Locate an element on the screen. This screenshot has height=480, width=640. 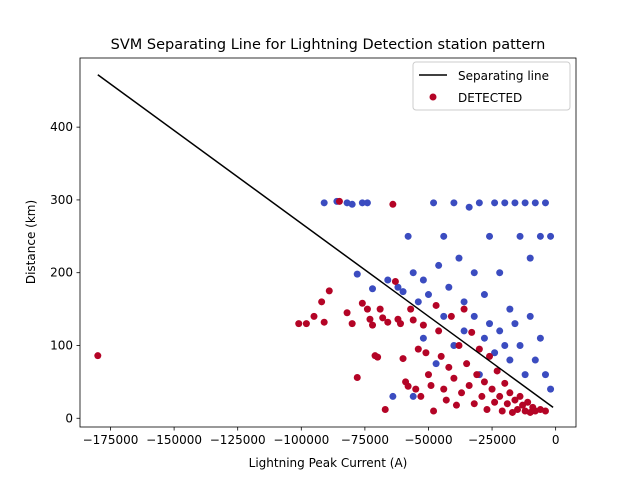
legend-detected-swatch is located at coordinates (433, 97).